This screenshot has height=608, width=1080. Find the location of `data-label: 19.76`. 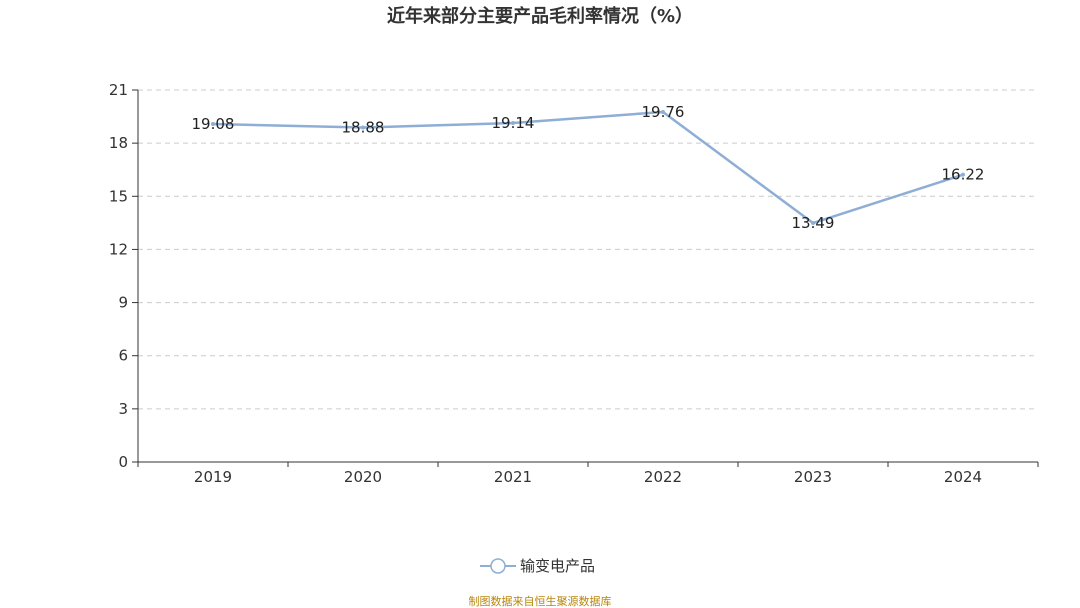

data-label: 19.76 is located at coordinates (663, 112).